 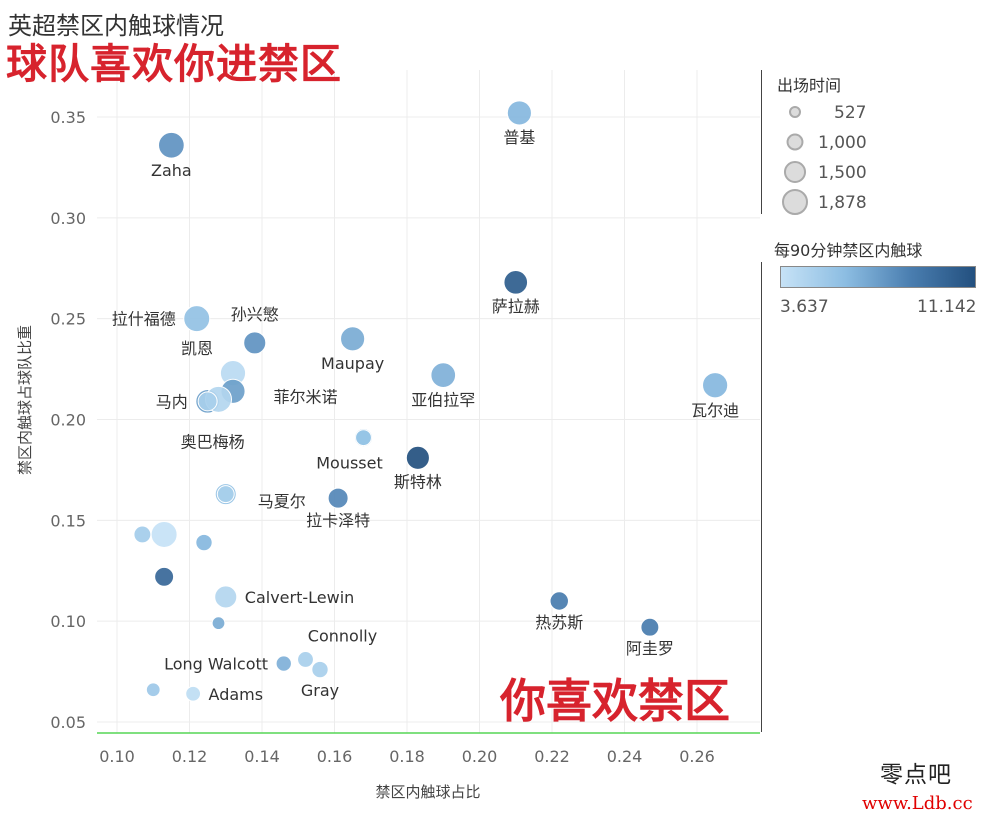 What do you see at coordinates (480, 756) in the screenshot?
I see `x-tick-label: 0.20` at bounding box center [480, 756].